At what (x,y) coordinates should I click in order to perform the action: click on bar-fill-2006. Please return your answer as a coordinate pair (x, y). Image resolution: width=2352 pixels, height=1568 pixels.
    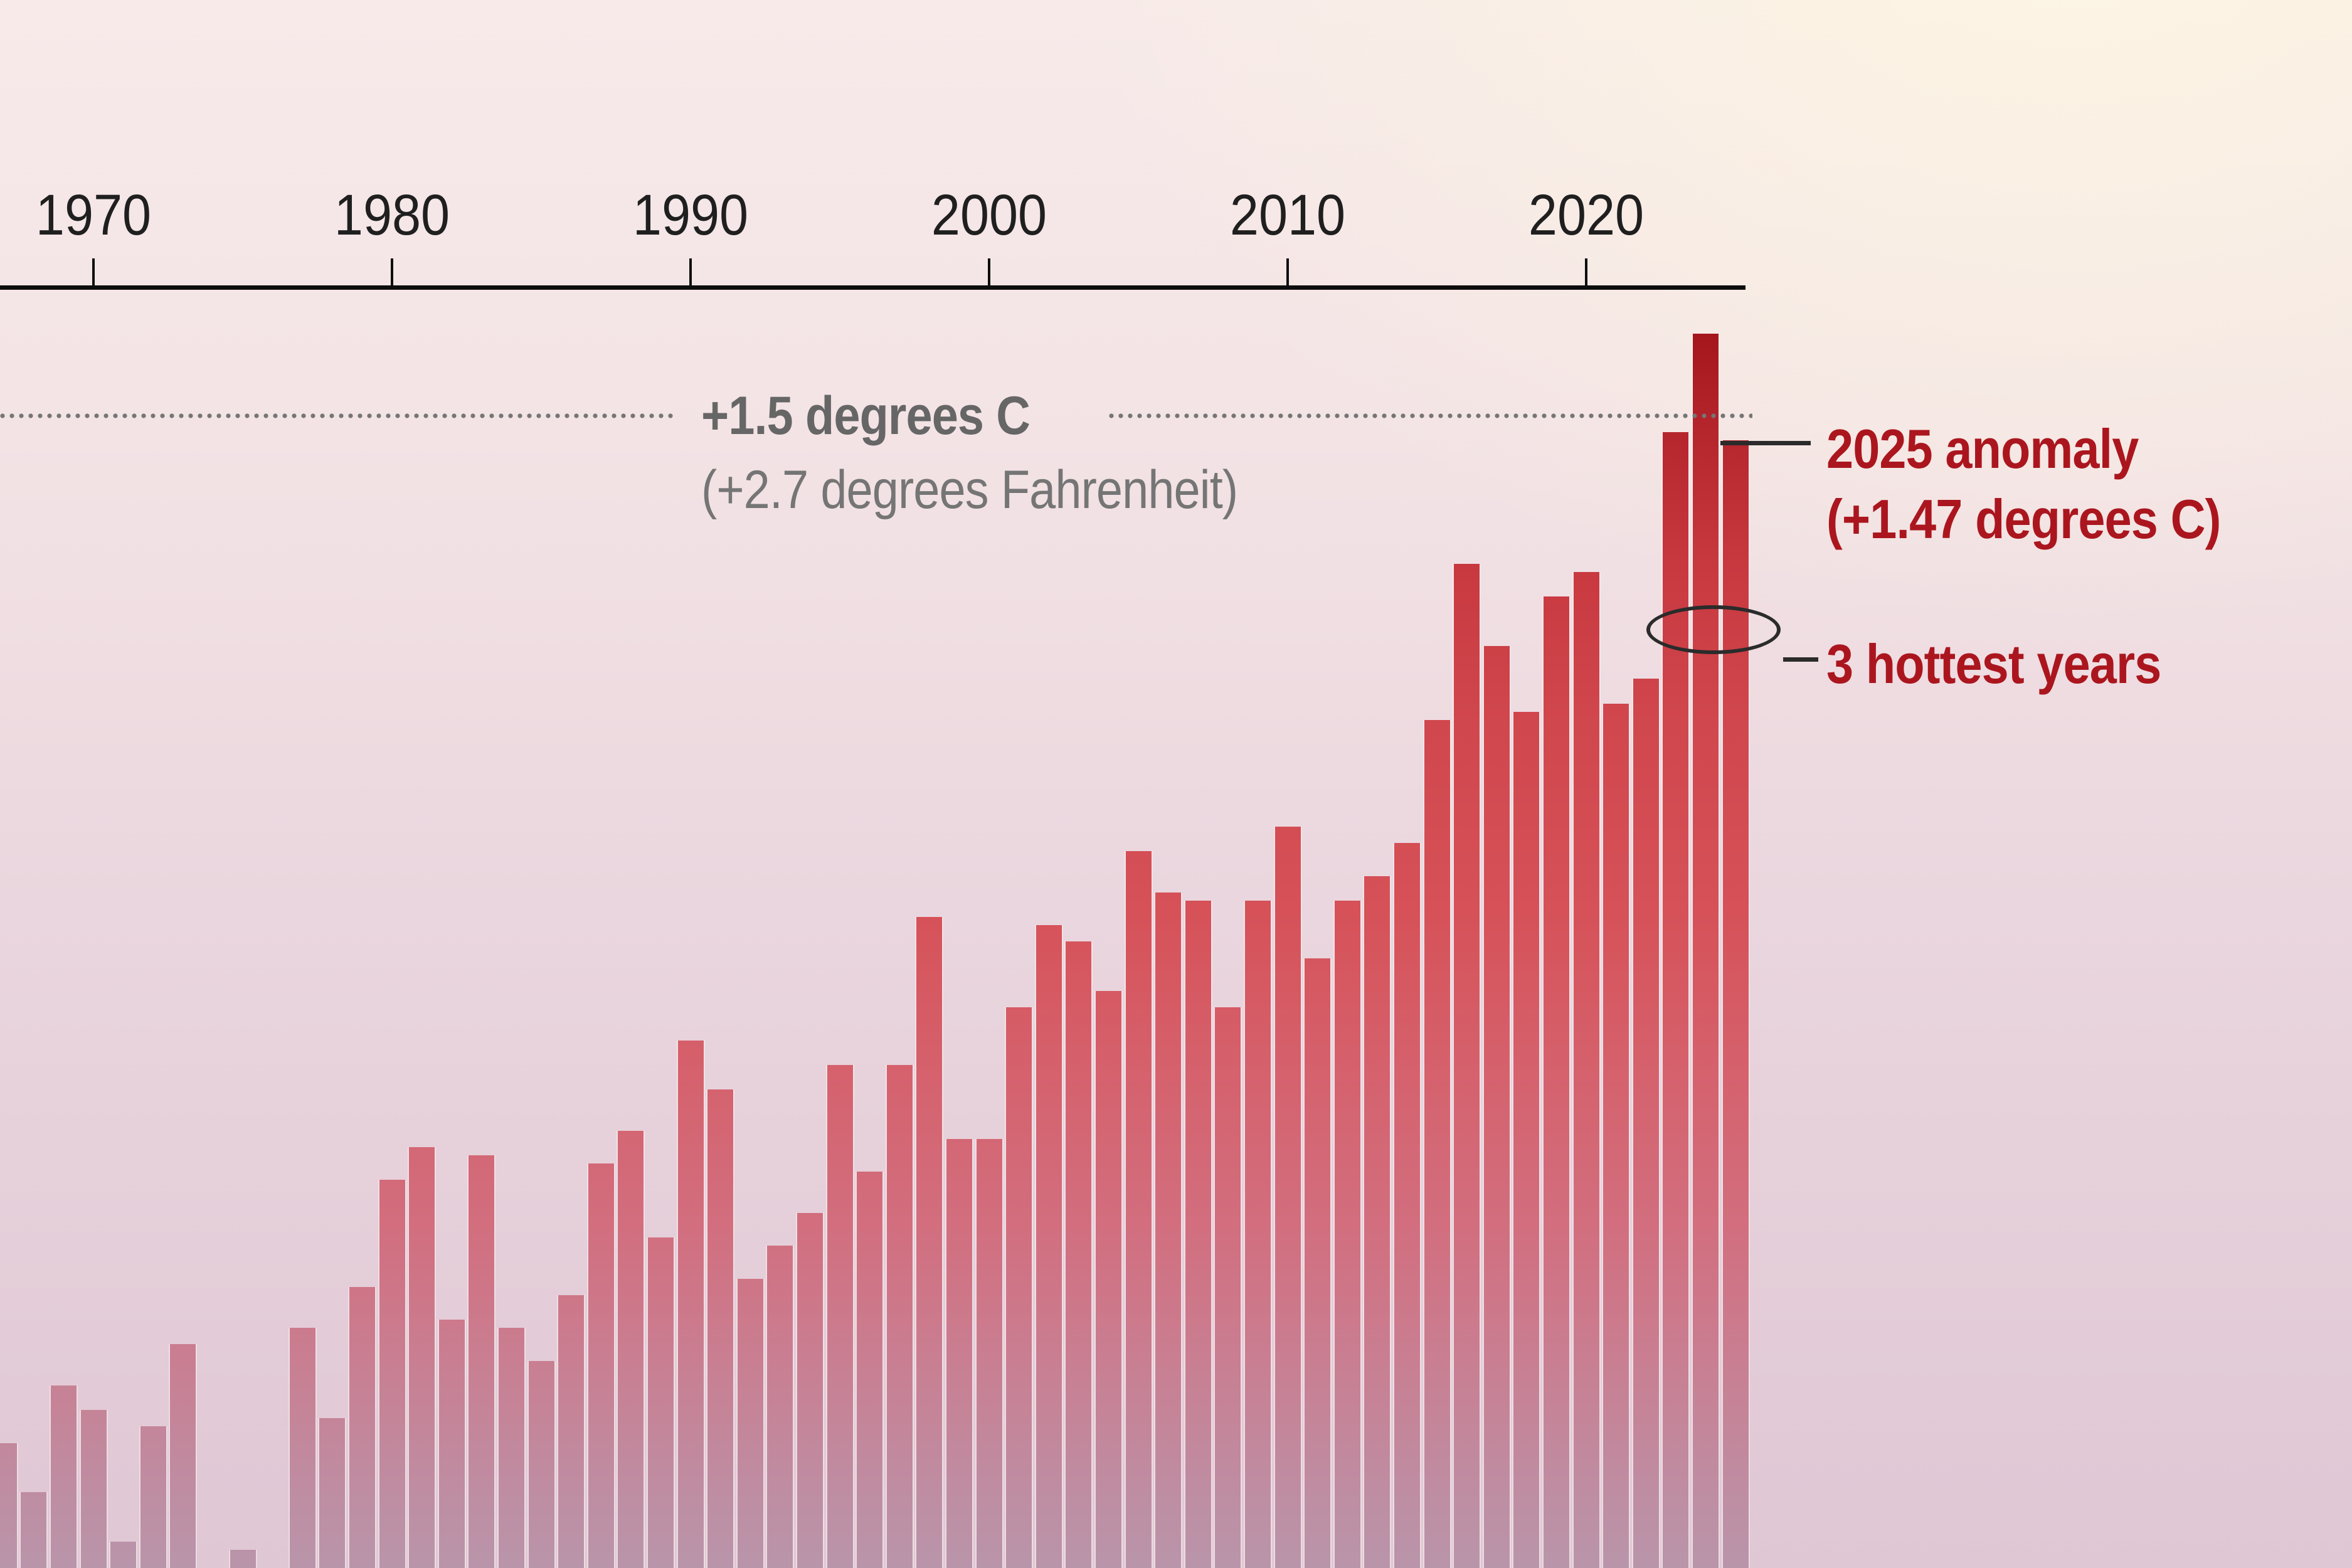
    Looking at the image, I should click on (1168, 1230).